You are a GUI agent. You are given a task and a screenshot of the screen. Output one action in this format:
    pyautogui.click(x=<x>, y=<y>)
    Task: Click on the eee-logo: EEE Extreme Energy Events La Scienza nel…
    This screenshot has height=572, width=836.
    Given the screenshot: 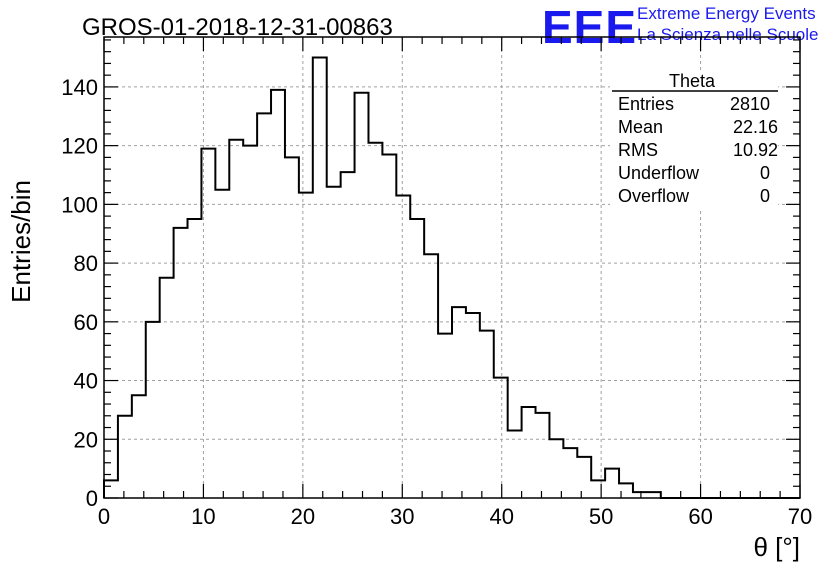 What is the action you would take?
    pyautogui.click(x=680, y=27)
    